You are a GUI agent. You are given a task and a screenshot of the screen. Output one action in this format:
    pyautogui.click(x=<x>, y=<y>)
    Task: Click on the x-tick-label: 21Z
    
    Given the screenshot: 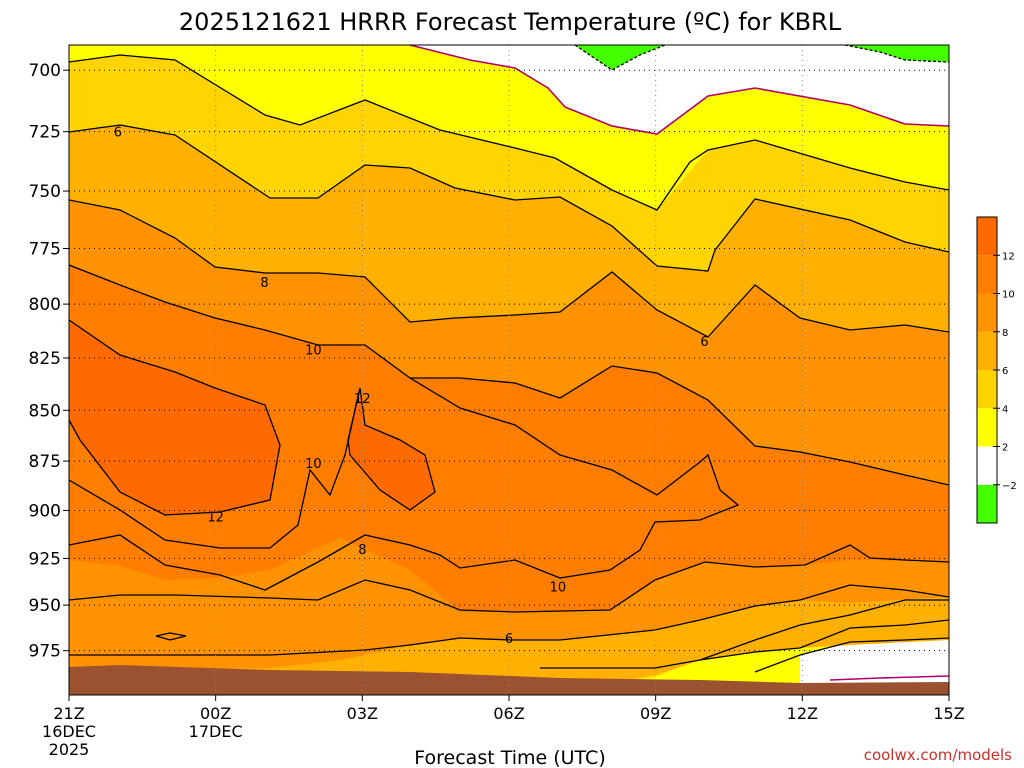 What is the action you would take?
    pyautogui.click(x=68, y=713)
    